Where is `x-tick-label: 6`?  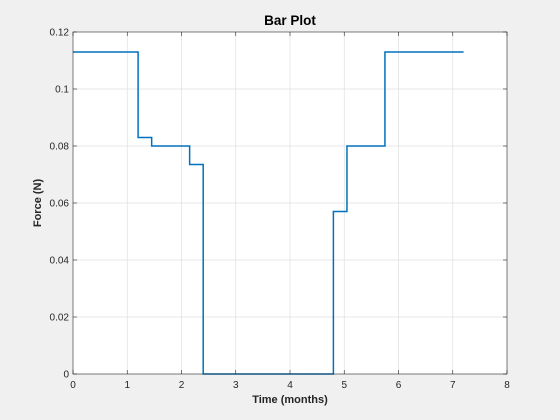
x-tick-label: 6 is located at coordinates (399, 385).